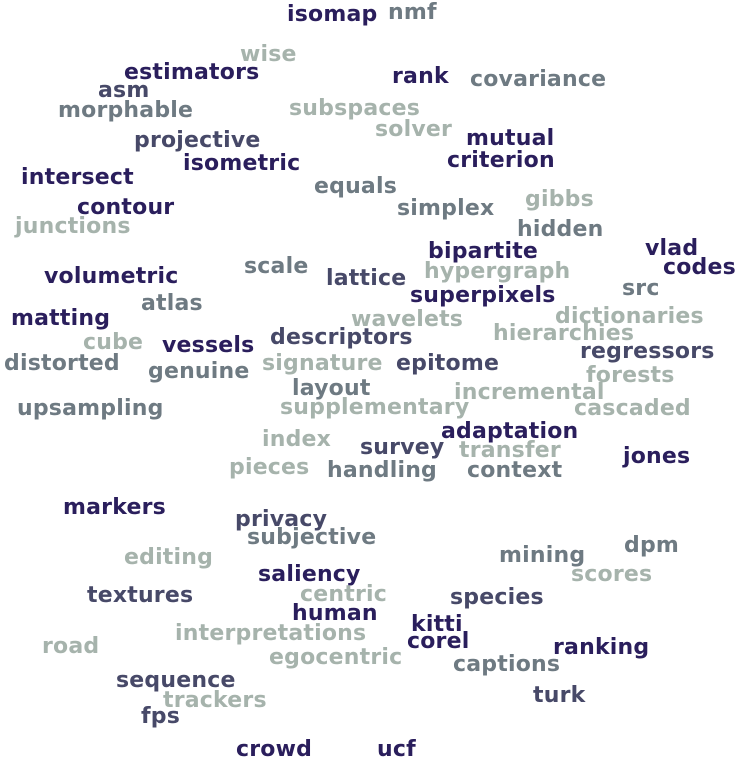  Describe the element at coordinates (335, 613) in the screenshot. I see `word-human: human` at that location.